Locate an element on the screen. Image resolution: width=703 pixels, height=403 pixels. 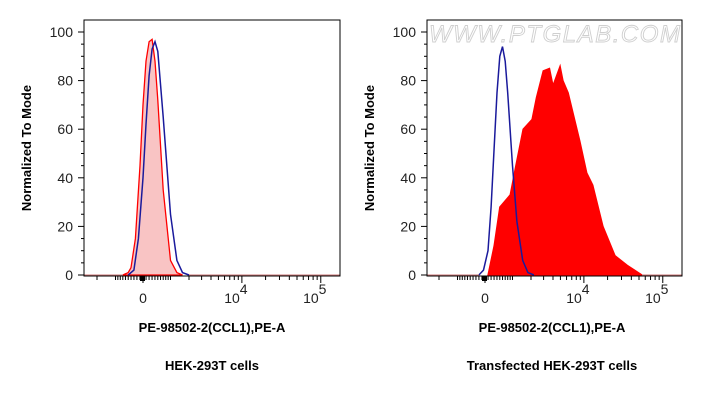
panel-subtitle: HEK-293T cells is located at coordinates (212, 365).